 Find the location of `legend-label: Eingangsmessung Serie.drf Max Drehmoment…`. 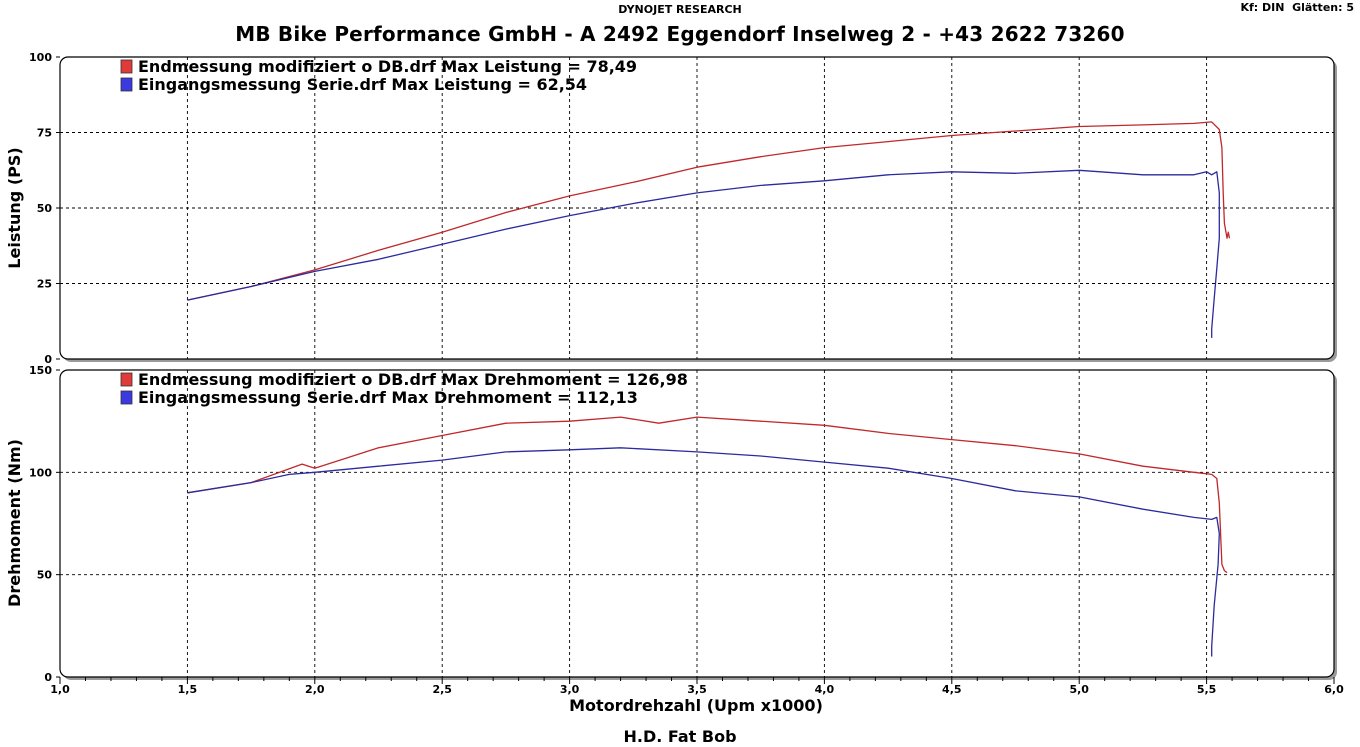

legend-label: Eingangsmessung Serie.drf Max Drehmoment… is located at coordinates (388, 397).